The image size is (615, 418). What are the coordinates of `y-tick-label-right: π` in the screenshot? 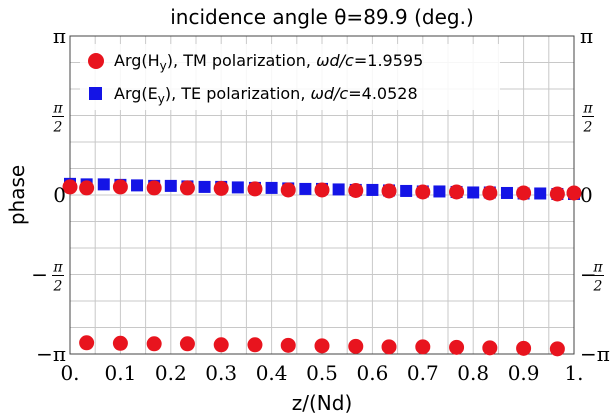 It's located at (586, 36).